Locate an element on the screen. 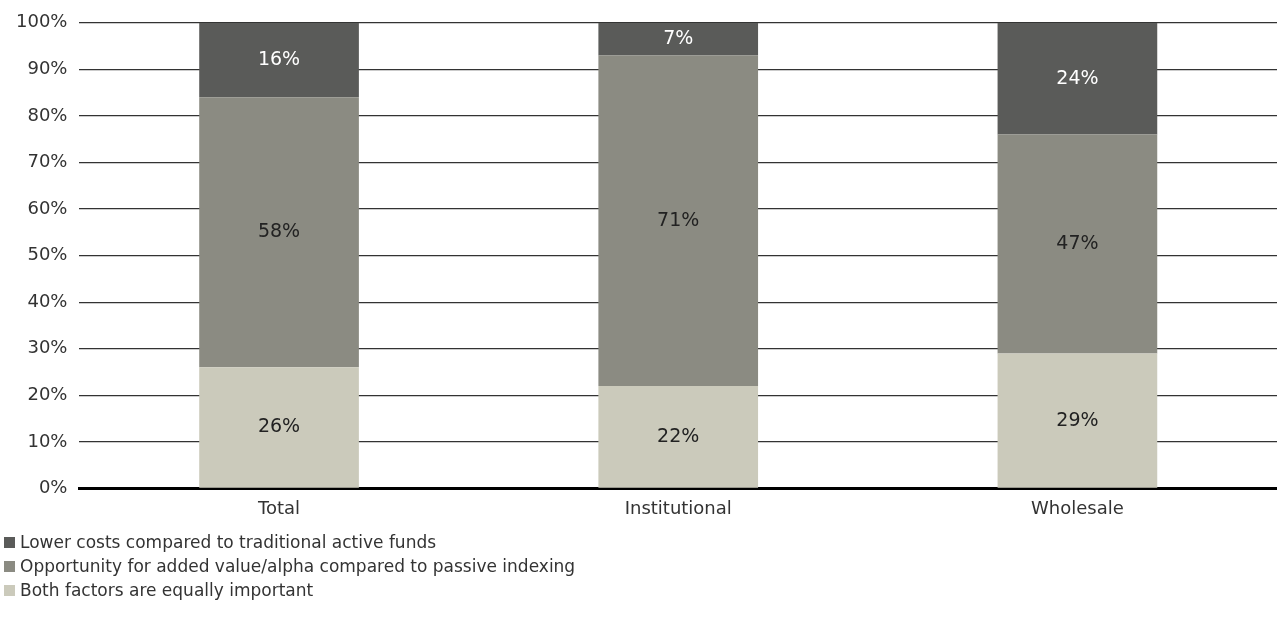 Image resolution: width=1277 pixels, height=624 pixels. text: 24% is located at coordinates (1077, 76).